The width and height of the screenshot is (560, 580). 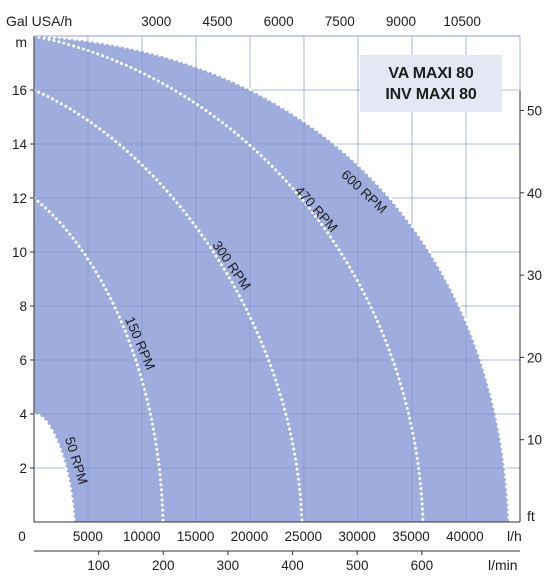 I want to click on model-title-line-1: VA MAXI 80, so click(x=431, y=73).